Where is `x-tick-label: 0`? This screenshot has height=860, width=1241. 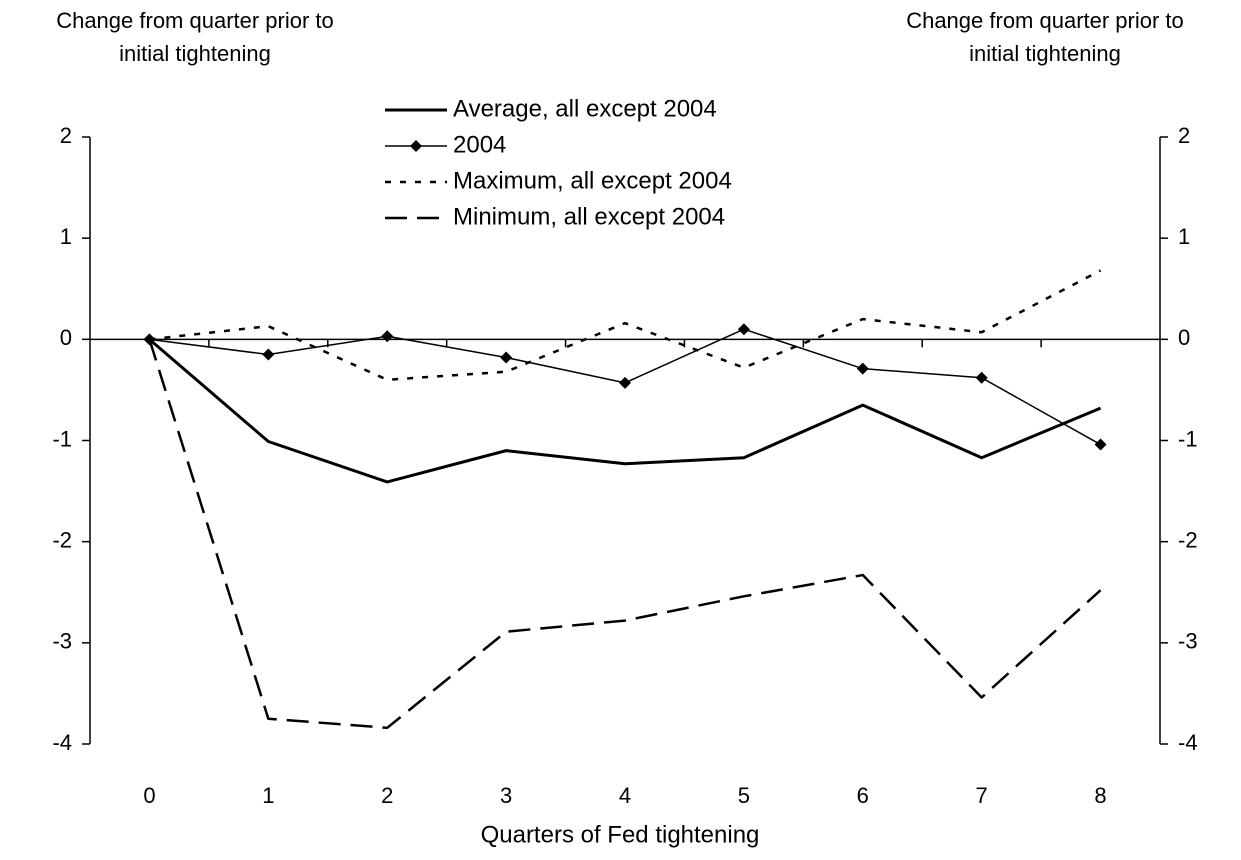 x-tick-label: 0 is located at coordinates (149, 795).